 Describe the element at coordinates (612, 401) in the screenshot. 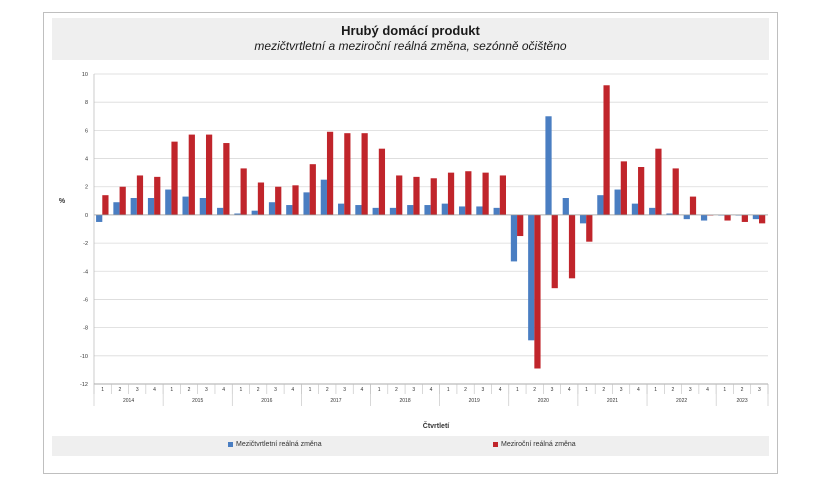

I see `x-tick-label-year: 2021` at that location.